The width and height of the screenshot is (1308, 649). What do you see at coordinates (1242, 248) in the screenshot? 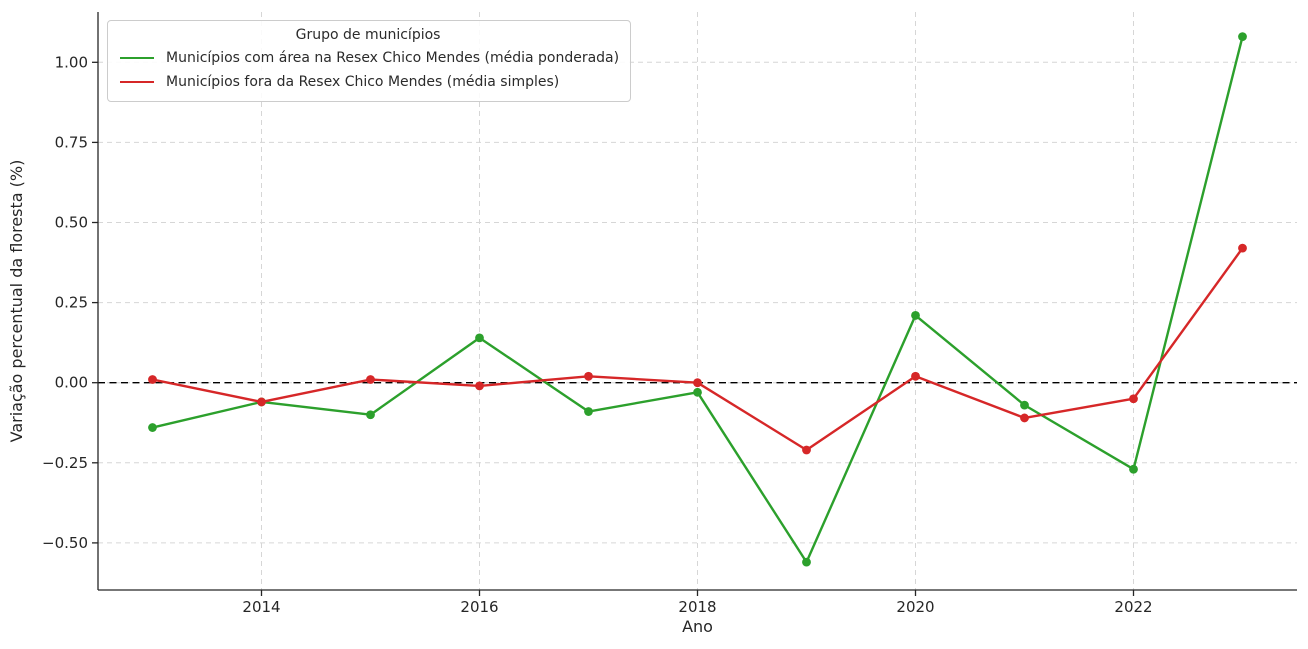
I see `data-point-series1-2023` at bounding box center [1242, 248].